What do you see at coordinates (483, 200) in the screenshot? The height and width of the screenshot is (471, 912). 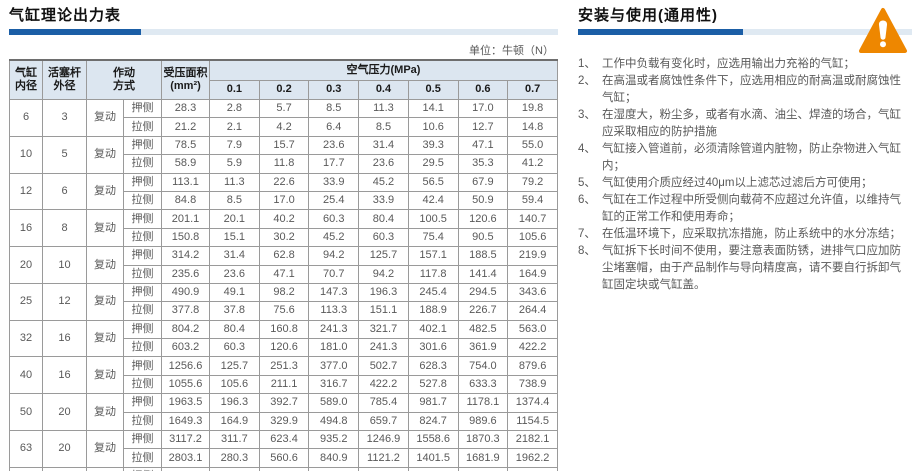 I see `force-cell: 50.9` at bounding box center [483, 200].